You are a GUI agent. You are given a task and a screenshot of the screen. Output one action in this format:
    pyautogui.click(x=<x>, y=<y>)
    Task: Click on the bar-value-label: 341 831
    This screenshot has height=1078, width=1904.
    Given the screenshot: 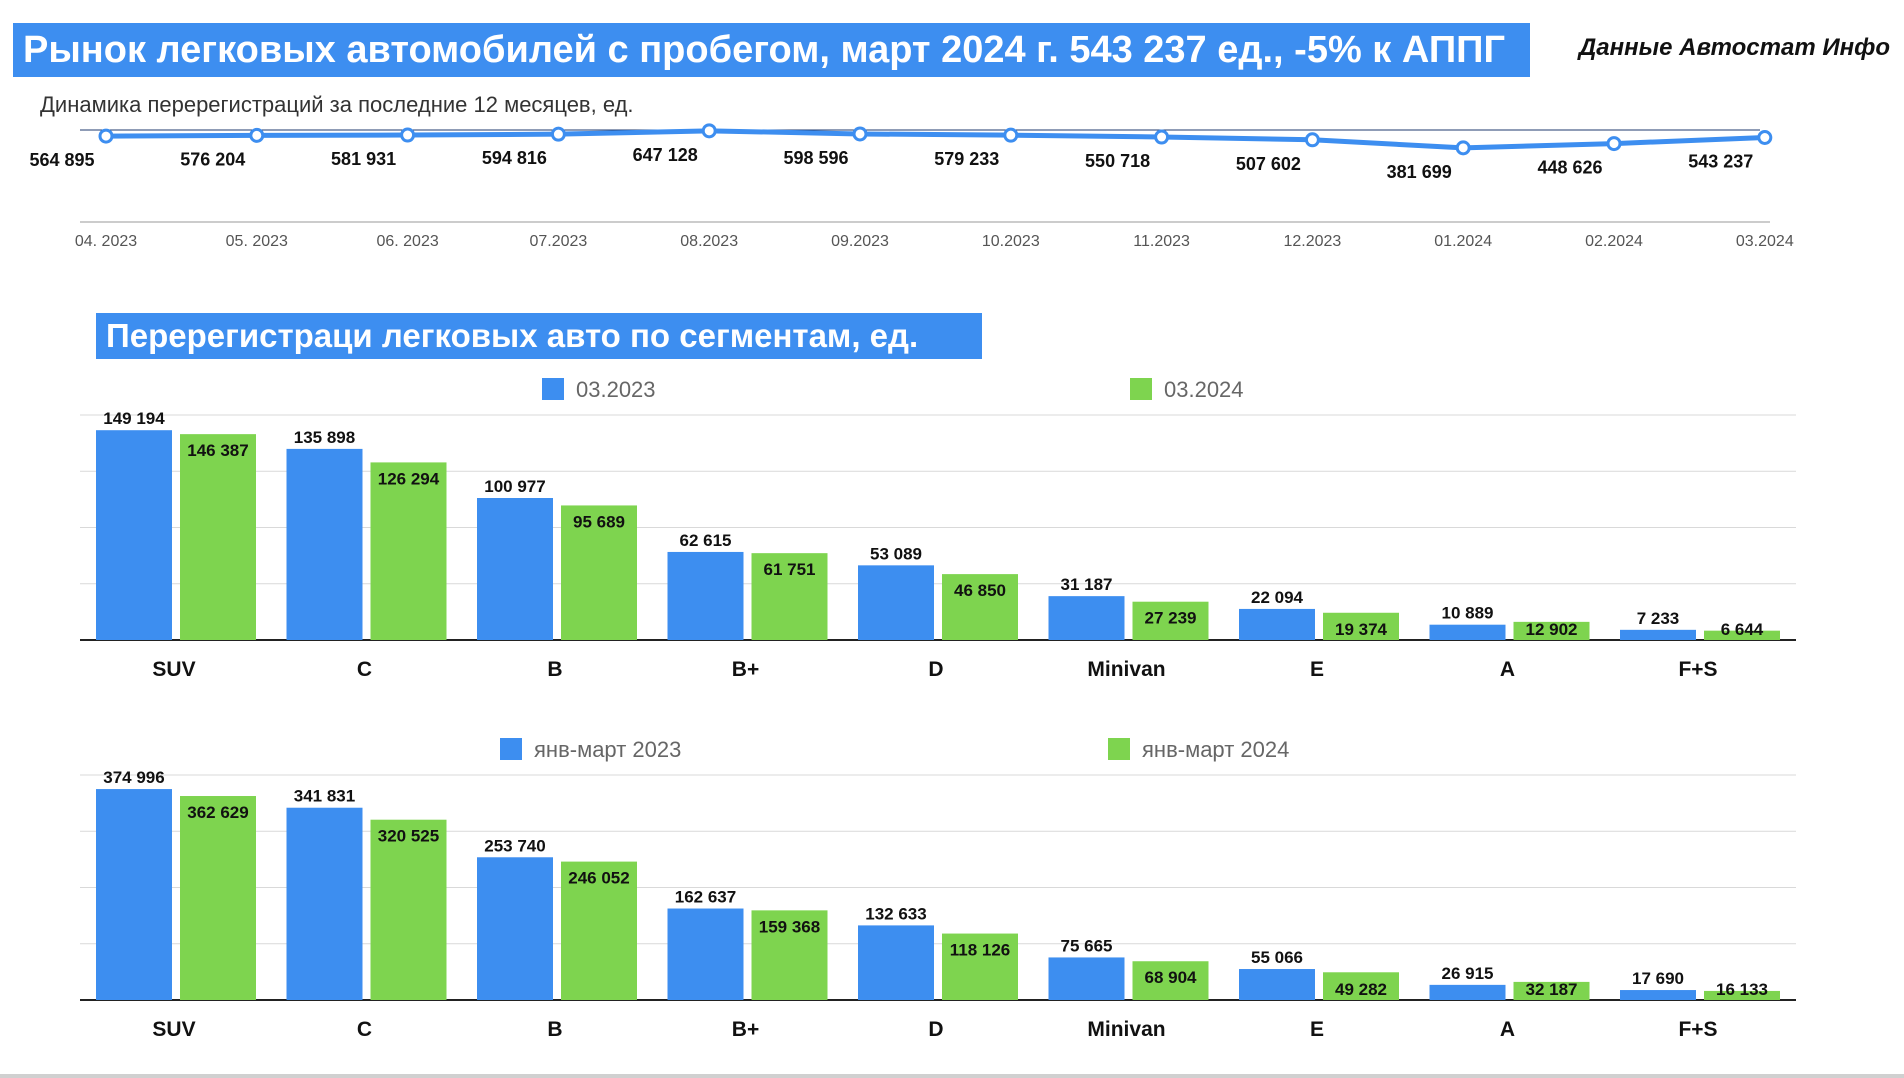 What is the action you would take?
    pyautogui.click(x=324, y=796)
    